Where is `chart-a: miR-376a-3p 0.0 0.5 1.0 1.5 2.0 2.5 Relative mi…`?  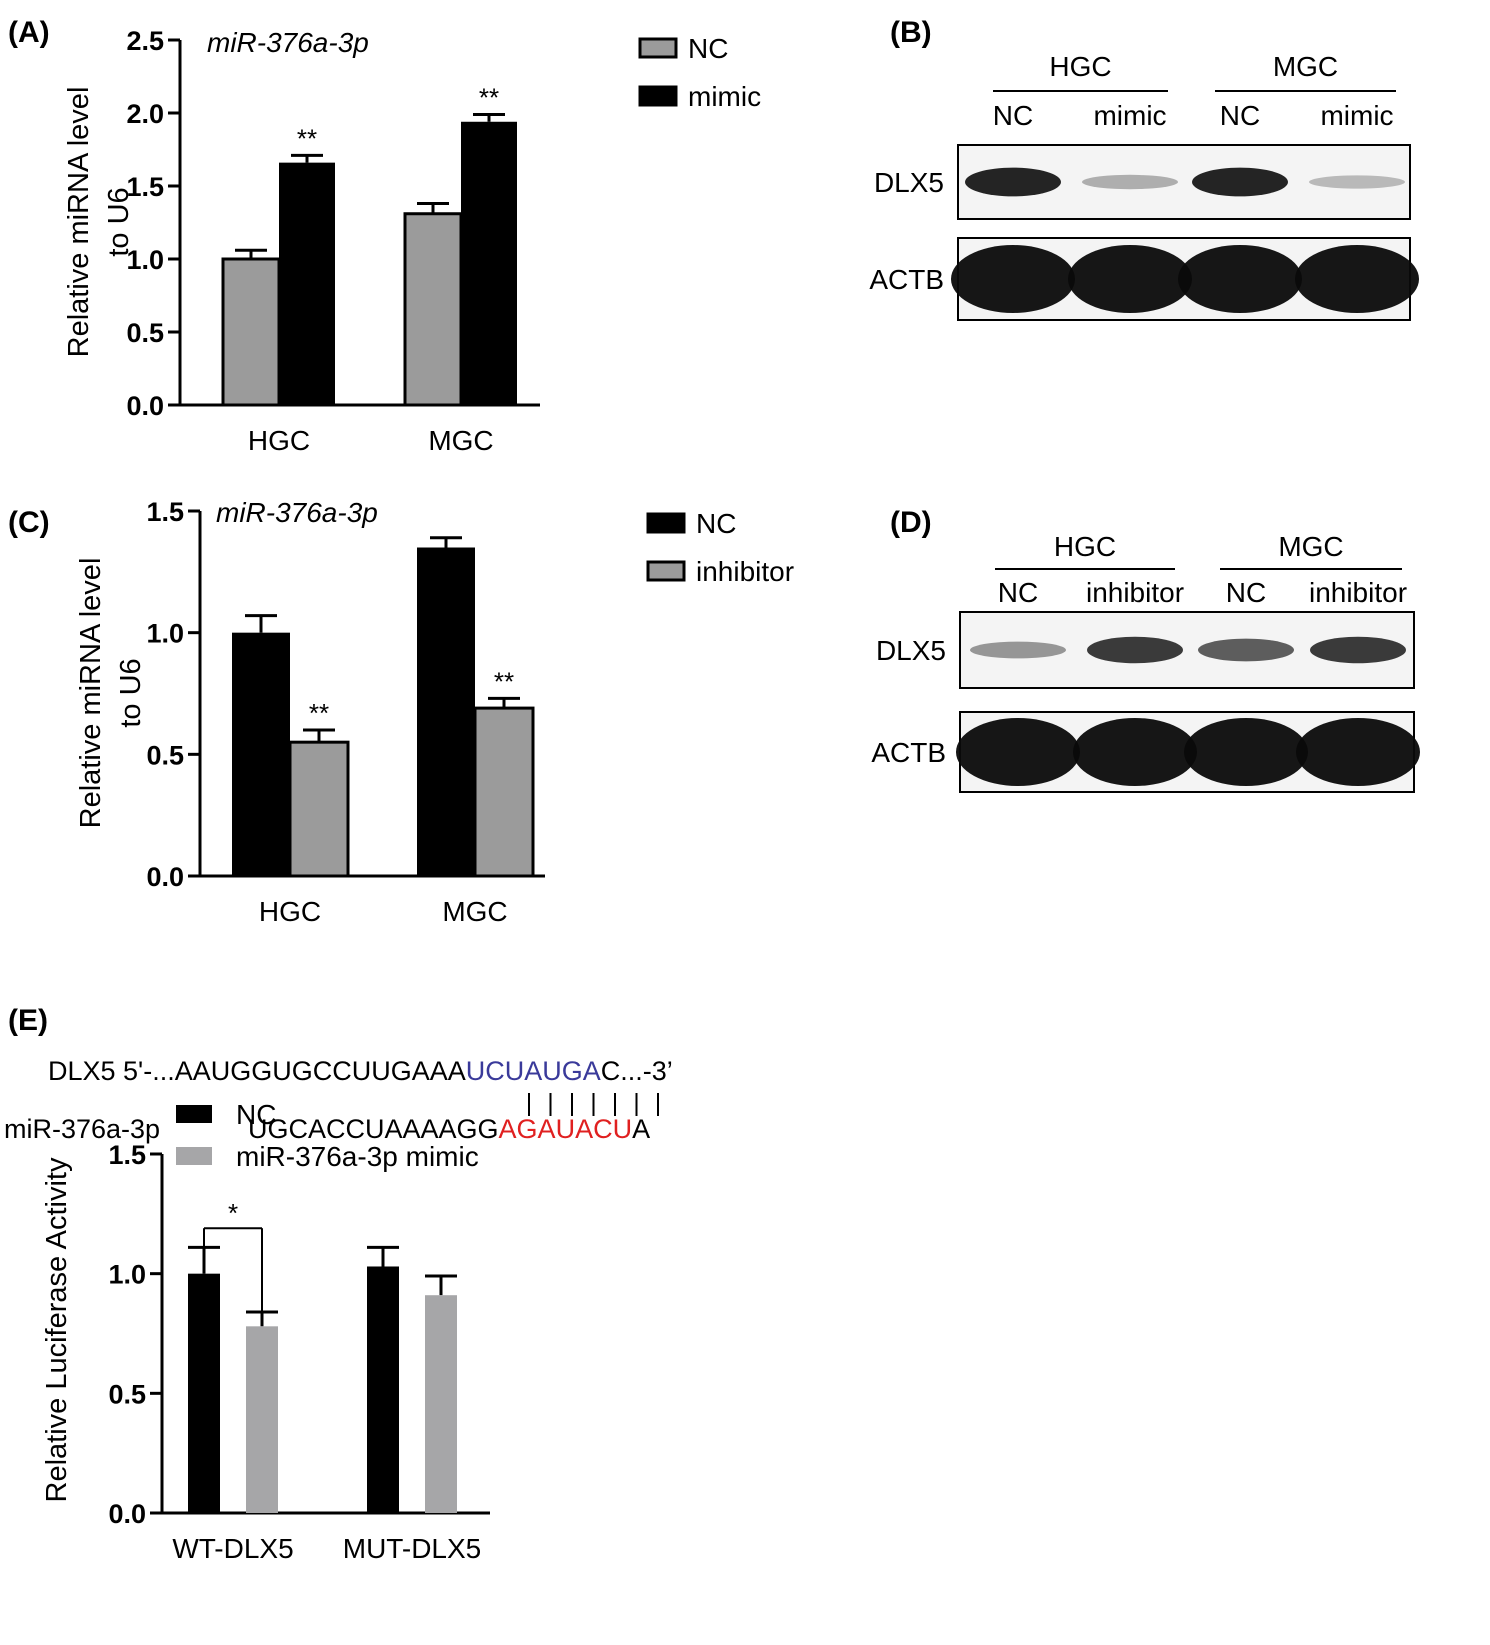 chart-a: miR-376a-3p 0.0 0.5 1.0 1.5 2.0 2.5 Relative mi… is located at coordinates (412, 241).